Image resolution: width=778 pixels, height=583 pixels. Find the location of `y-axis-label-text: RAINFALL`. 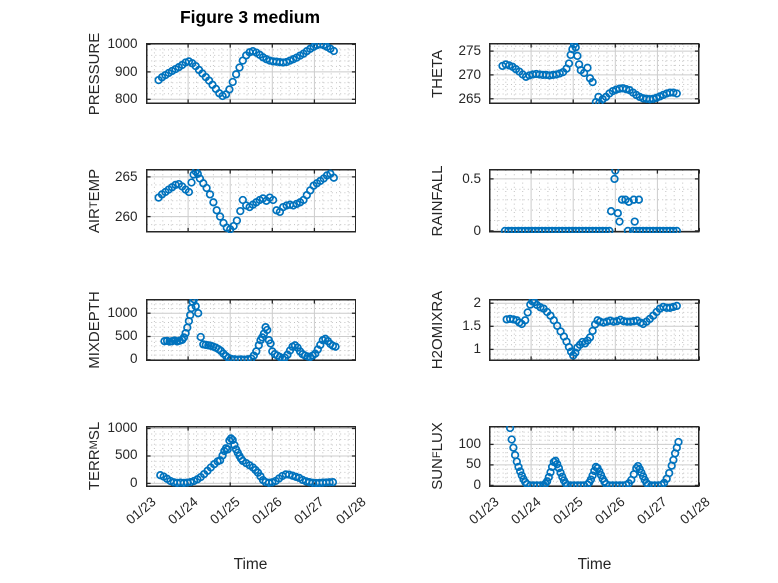

y-axis-label-text: RAINFALL is located at coordinates (437, 201).